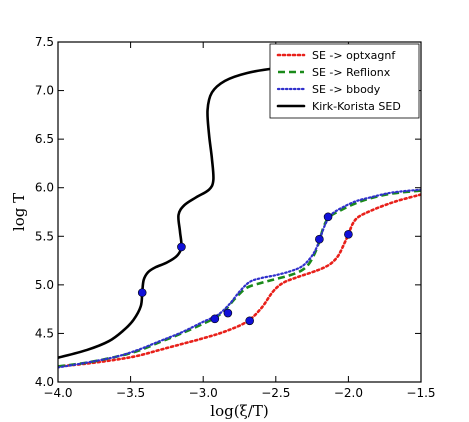  What do you see at coordinates (44, 382) in the screenshot?
I see `y-tick-label: 4.0` at bounding box center [44, 382].